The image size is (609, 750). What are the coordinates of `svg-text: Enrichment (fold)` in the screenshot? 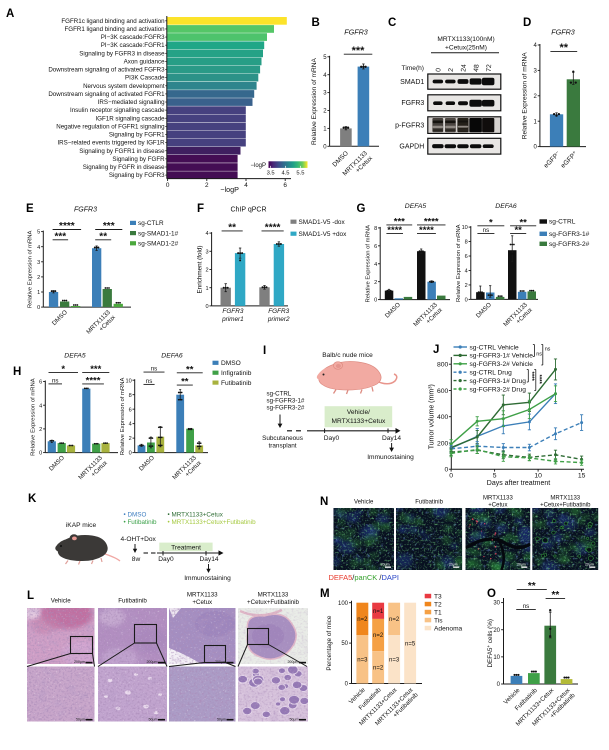 It's located at (200, 270).